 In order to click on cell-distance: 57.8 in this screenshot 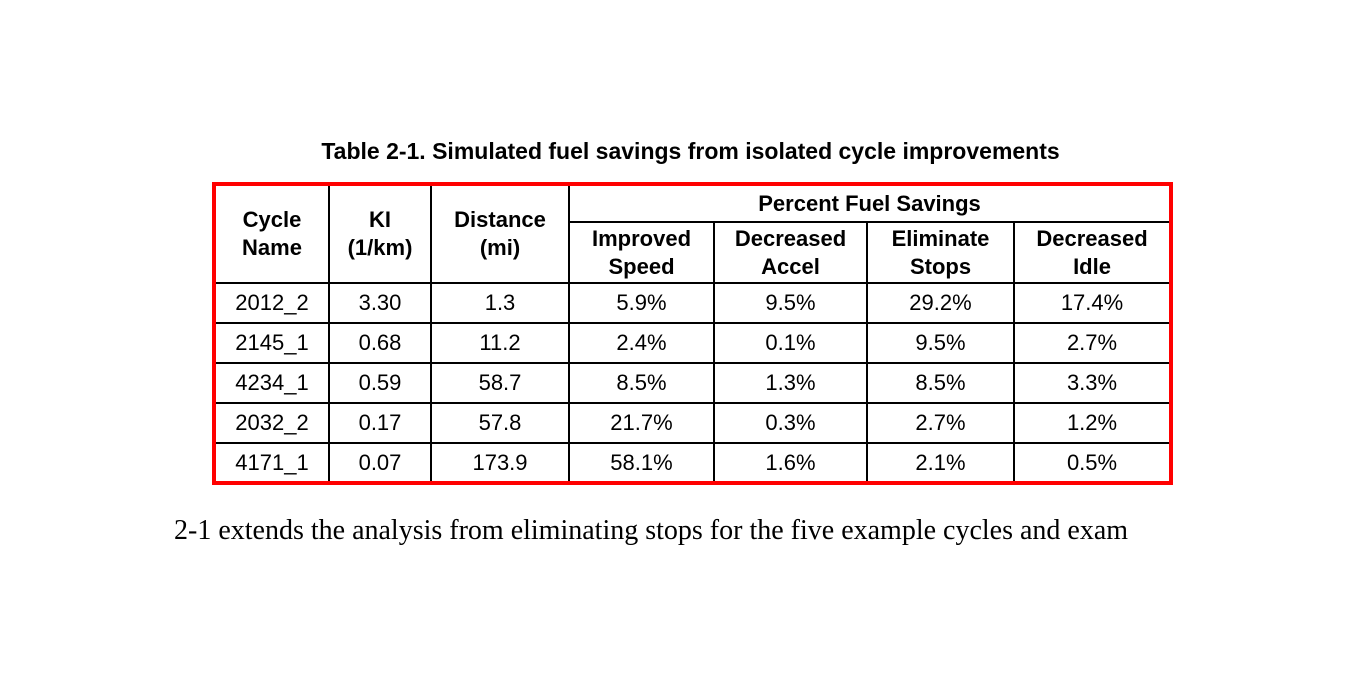, I will do `click(500, 423)`.